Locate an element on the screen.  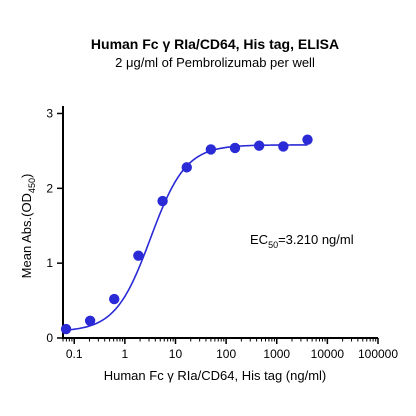
ec50-annotation: EC50=3.210 ng/ml is located at coordinates (302, 241).